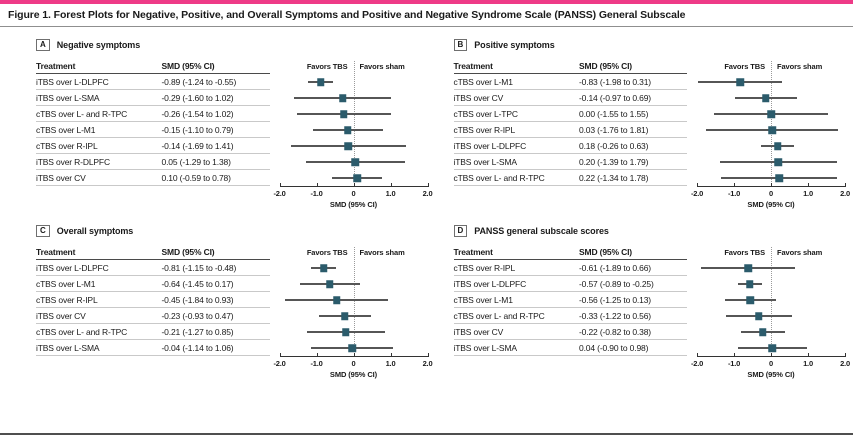  Describe the element at coordinates (570, 162) in the screenshot. I see `table-row: iTBS over L-SMA 0.20 (-1.39 to 1.79)` at that location.